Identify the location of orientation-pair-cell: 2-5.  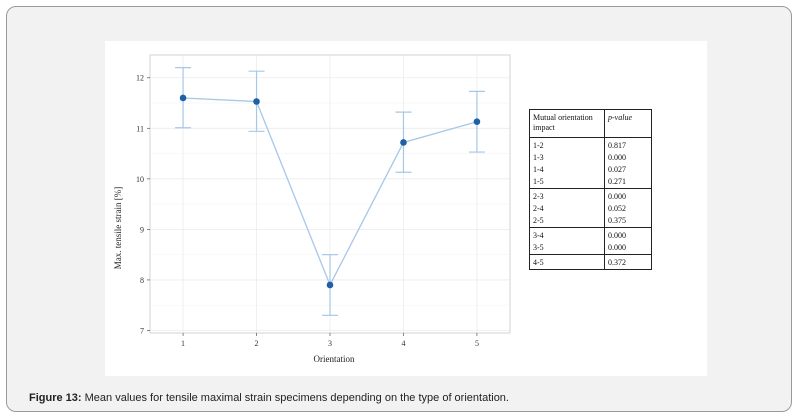
(567, 221).